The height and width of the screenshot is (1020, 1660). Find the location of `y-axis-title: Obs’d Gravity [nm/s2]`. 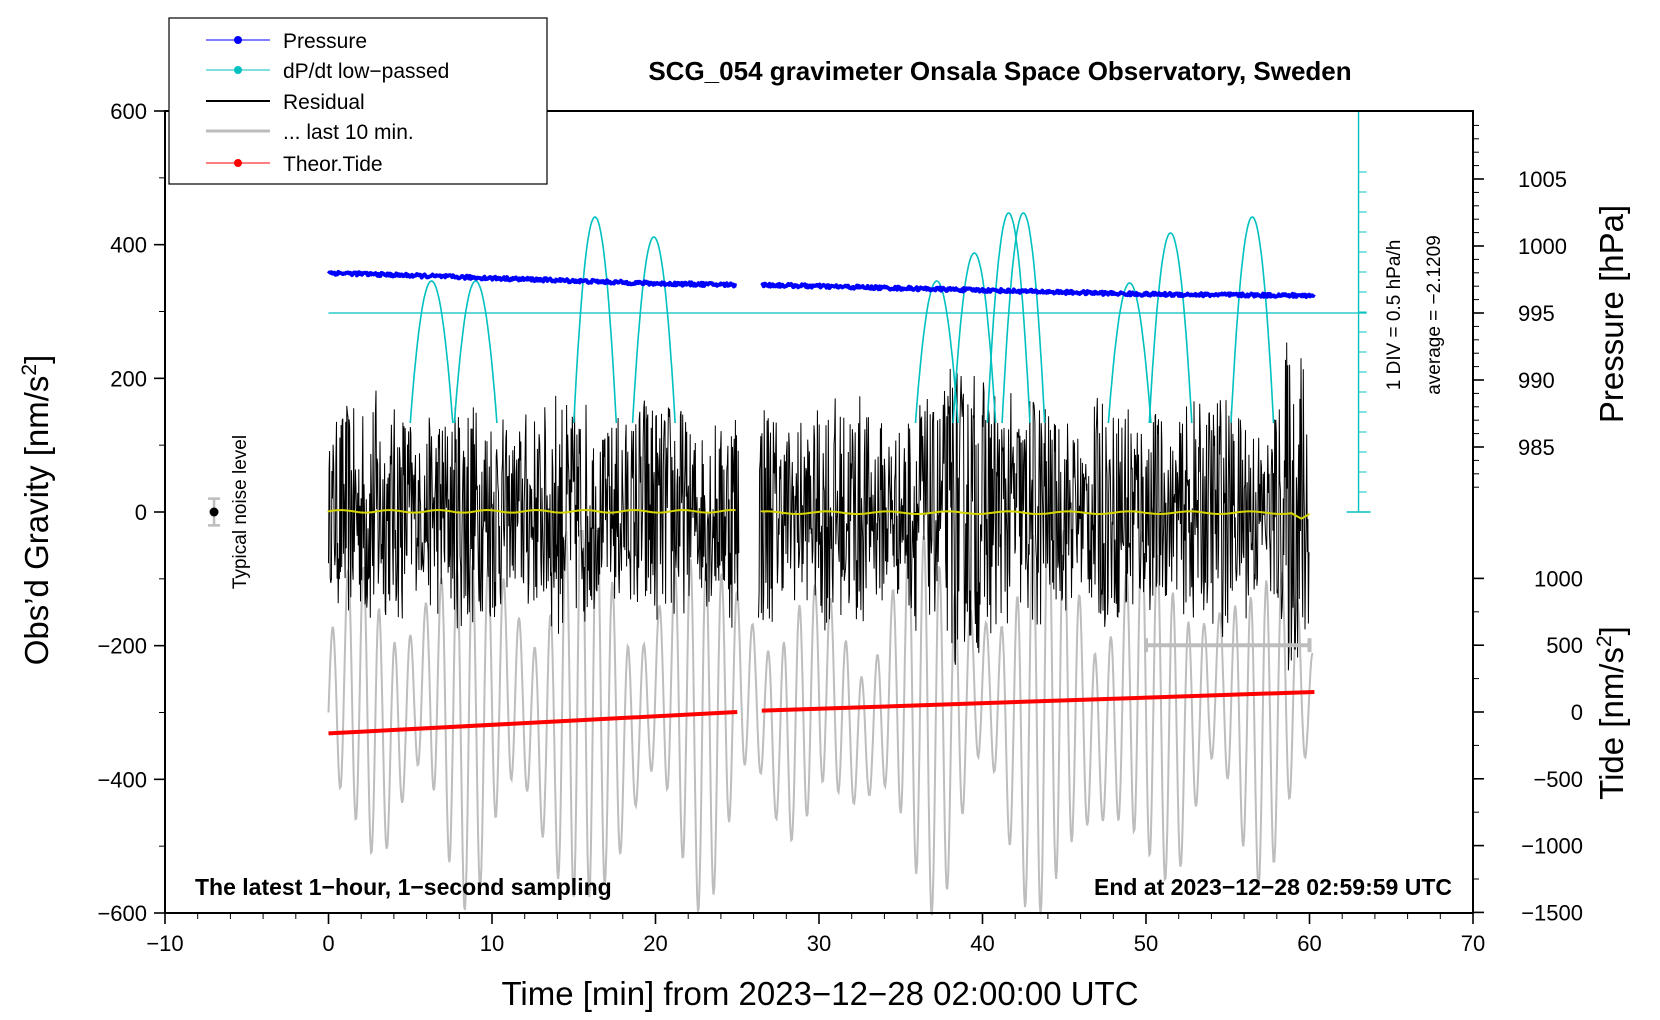

y-axis-title: Obs’d Gravity [nm/s2] is located at coordinates (36, 510).